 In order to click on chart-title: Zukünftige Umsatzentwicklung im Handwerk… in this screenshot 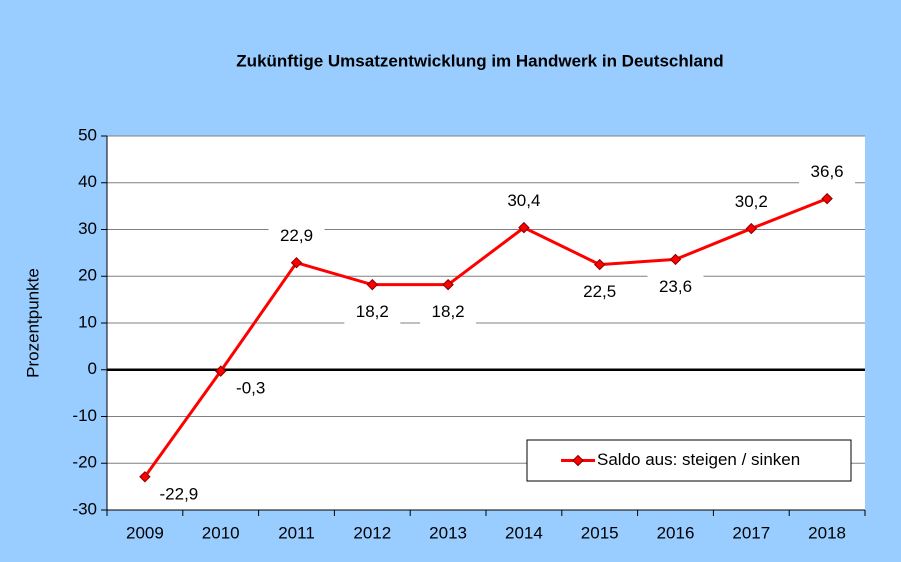, I will do `click(479, 60)`.